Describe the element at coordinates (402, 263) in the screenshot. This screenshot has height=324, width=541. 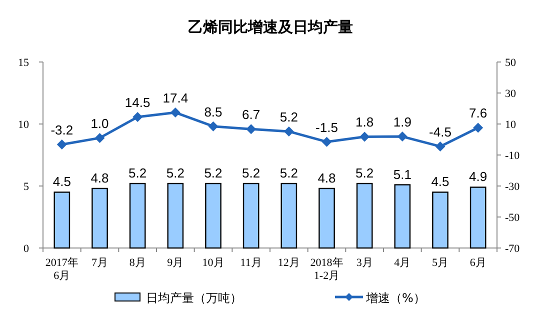
I see `x-tick-label: 4月` at that location.